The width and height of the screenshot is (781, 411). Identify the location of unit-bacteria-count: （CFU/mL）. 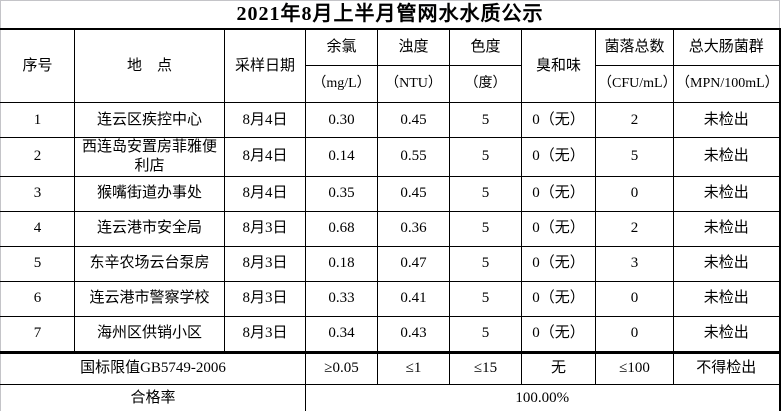
(634, 84).